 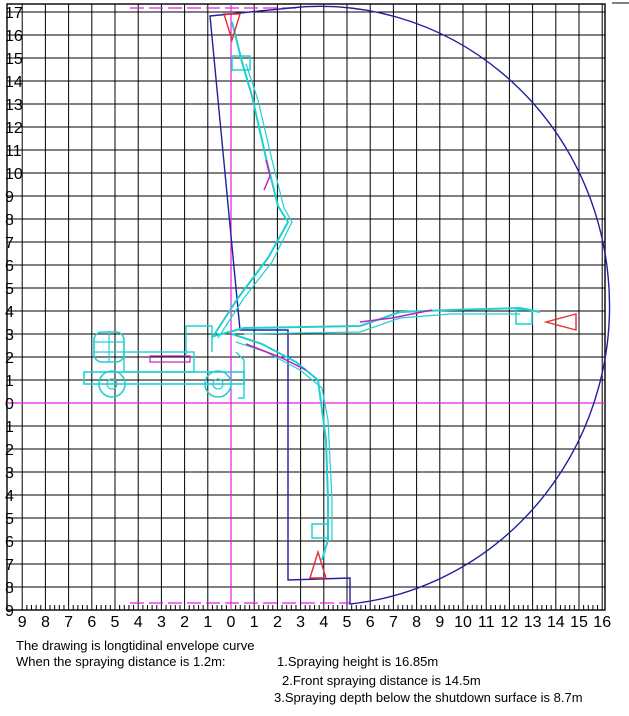 I want to click on top-nozzle-spray, so click(x=232, y=28).